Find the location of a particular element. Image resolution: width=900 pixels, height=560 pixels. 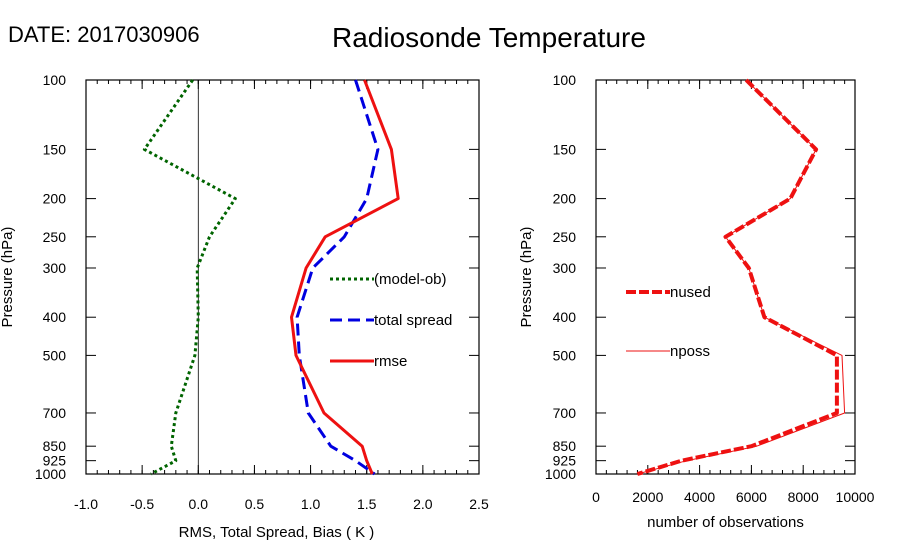

x-tick-label: 6000 is located at coordinates (751, 497).